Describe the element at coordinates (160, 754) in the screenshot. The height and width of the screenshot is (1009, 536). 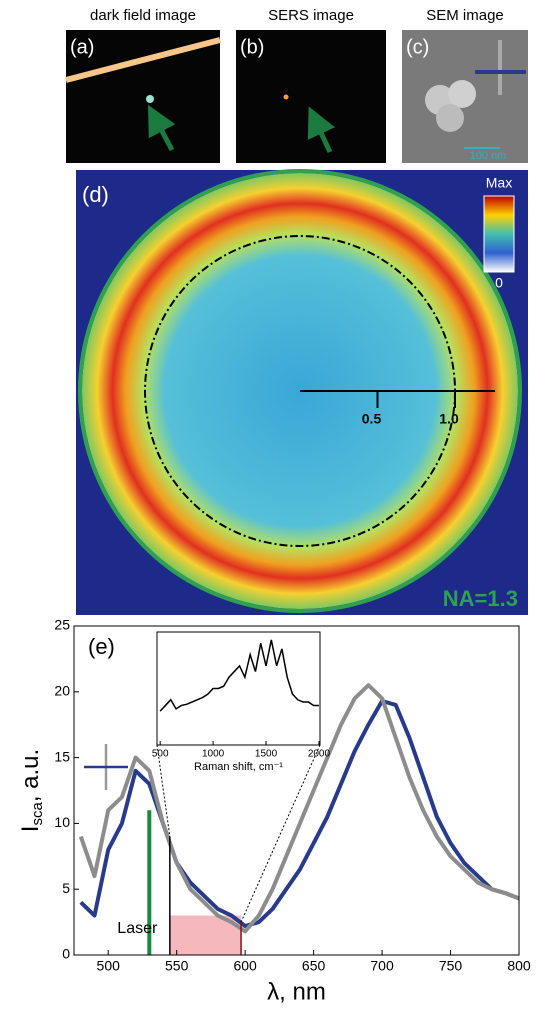
I see `inset-x-tick-label: 500` at that location.